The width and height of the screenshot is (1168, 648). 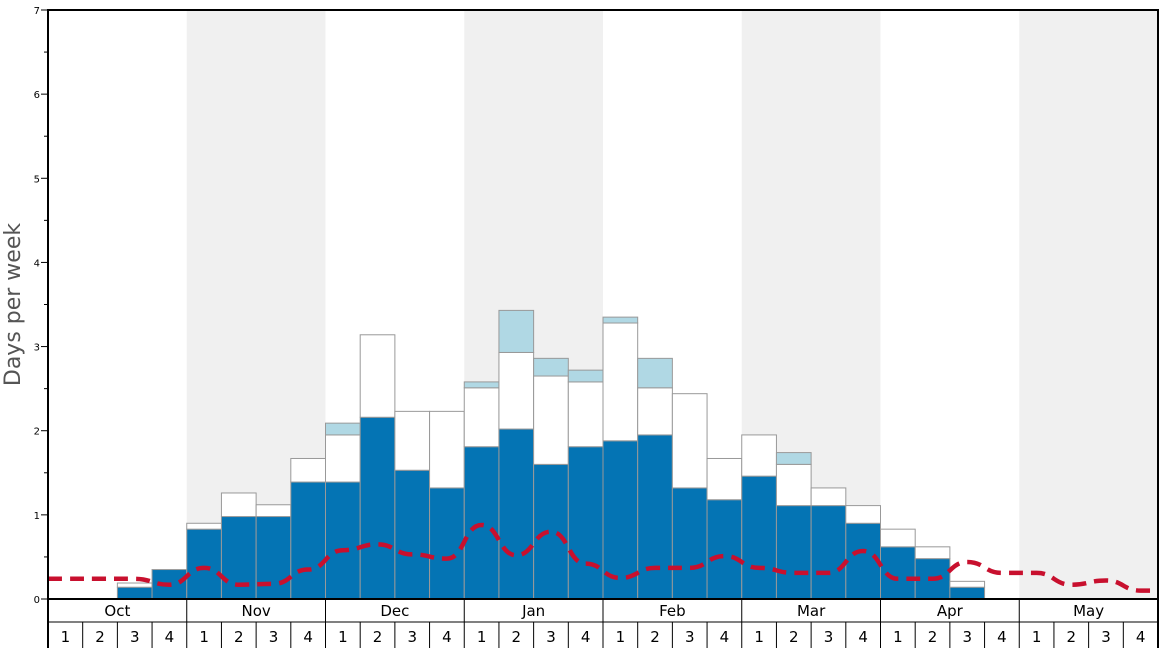 What do you see at coordinates (811, 611) in the screenshot?
I see `month-label: Mar` at bounding box center [811, 611].